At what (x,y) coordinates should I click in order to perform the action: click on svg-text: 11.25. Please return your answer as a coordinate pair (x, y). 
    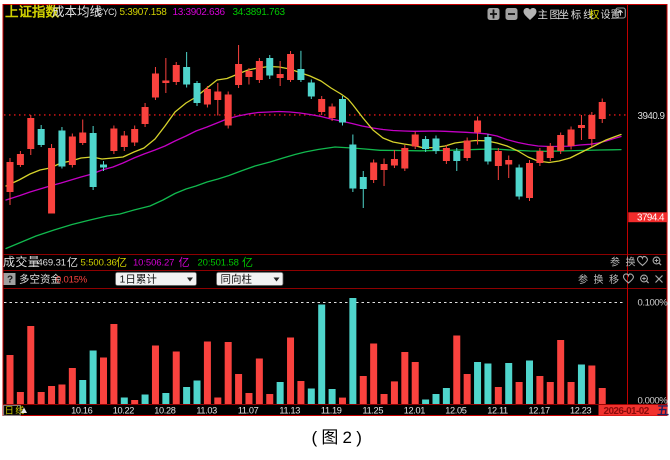
    Looking at the image, I should click on (373, 411).